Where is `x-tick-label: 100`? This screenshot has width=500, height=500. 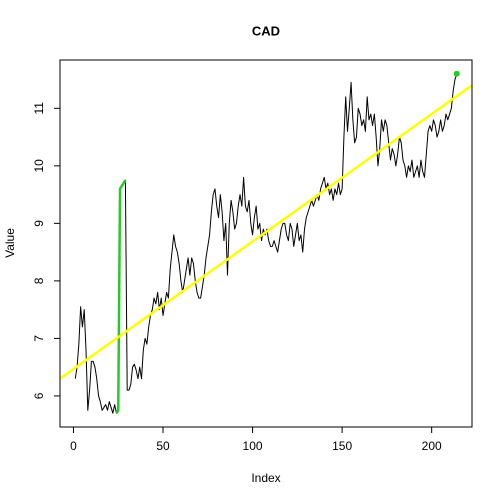
x-tick-label: 100 is located at coordinates (253, 446).